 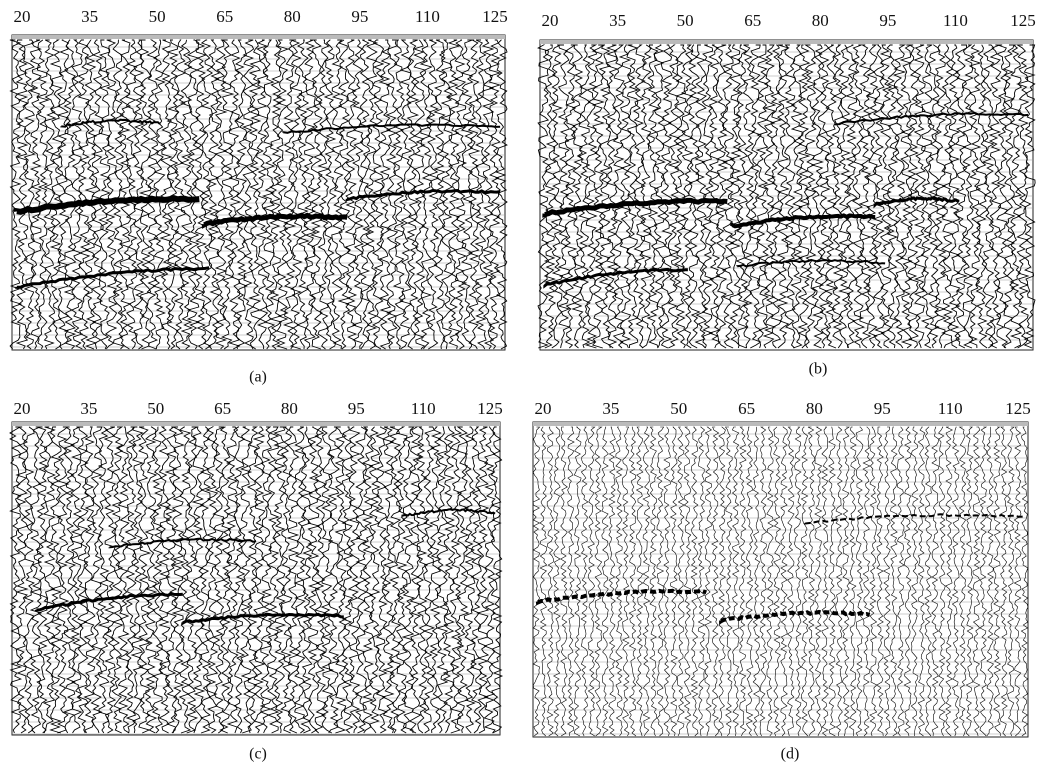 I want to click on x-tick-label: 125, so click(x=495, y=16).